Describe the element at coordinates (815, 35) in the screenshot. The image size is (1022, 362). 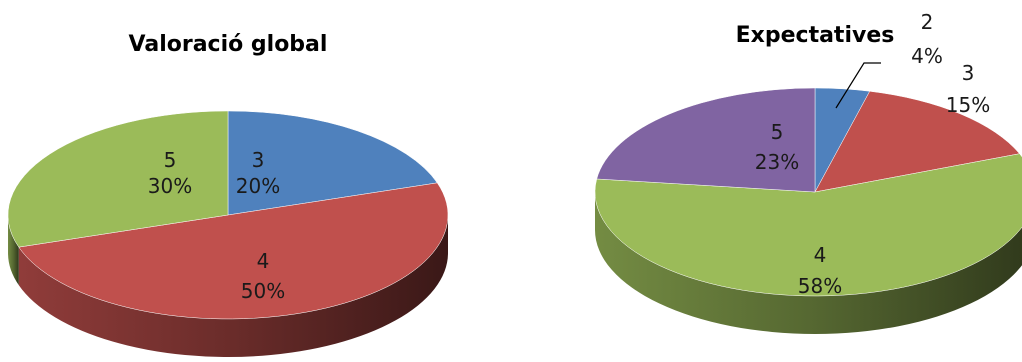
I see `chart-title: Expectatives` at that location.